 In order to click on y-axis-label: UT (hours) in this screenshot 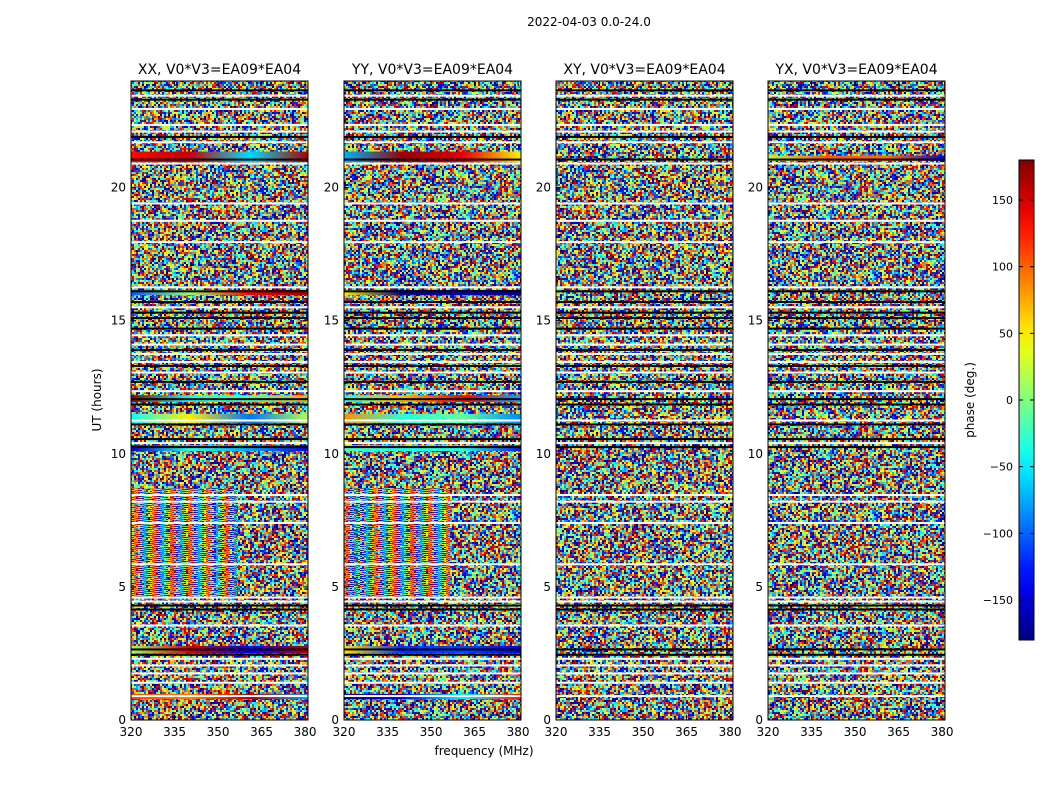, I will do `click(97, 399)`.